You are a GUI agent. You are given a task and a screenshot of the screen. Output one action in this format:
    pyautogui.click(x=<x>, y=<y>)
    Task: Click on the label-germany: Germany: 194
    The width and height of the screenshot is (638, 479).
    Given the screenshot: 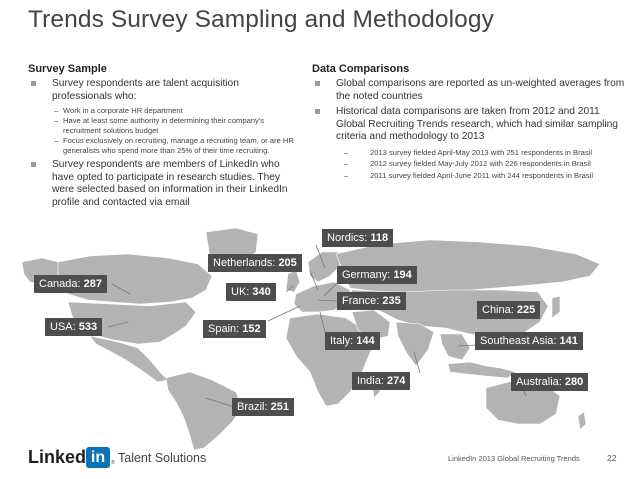 What is the action you would take?
    pyautogui.click(x=377, y=275)
    